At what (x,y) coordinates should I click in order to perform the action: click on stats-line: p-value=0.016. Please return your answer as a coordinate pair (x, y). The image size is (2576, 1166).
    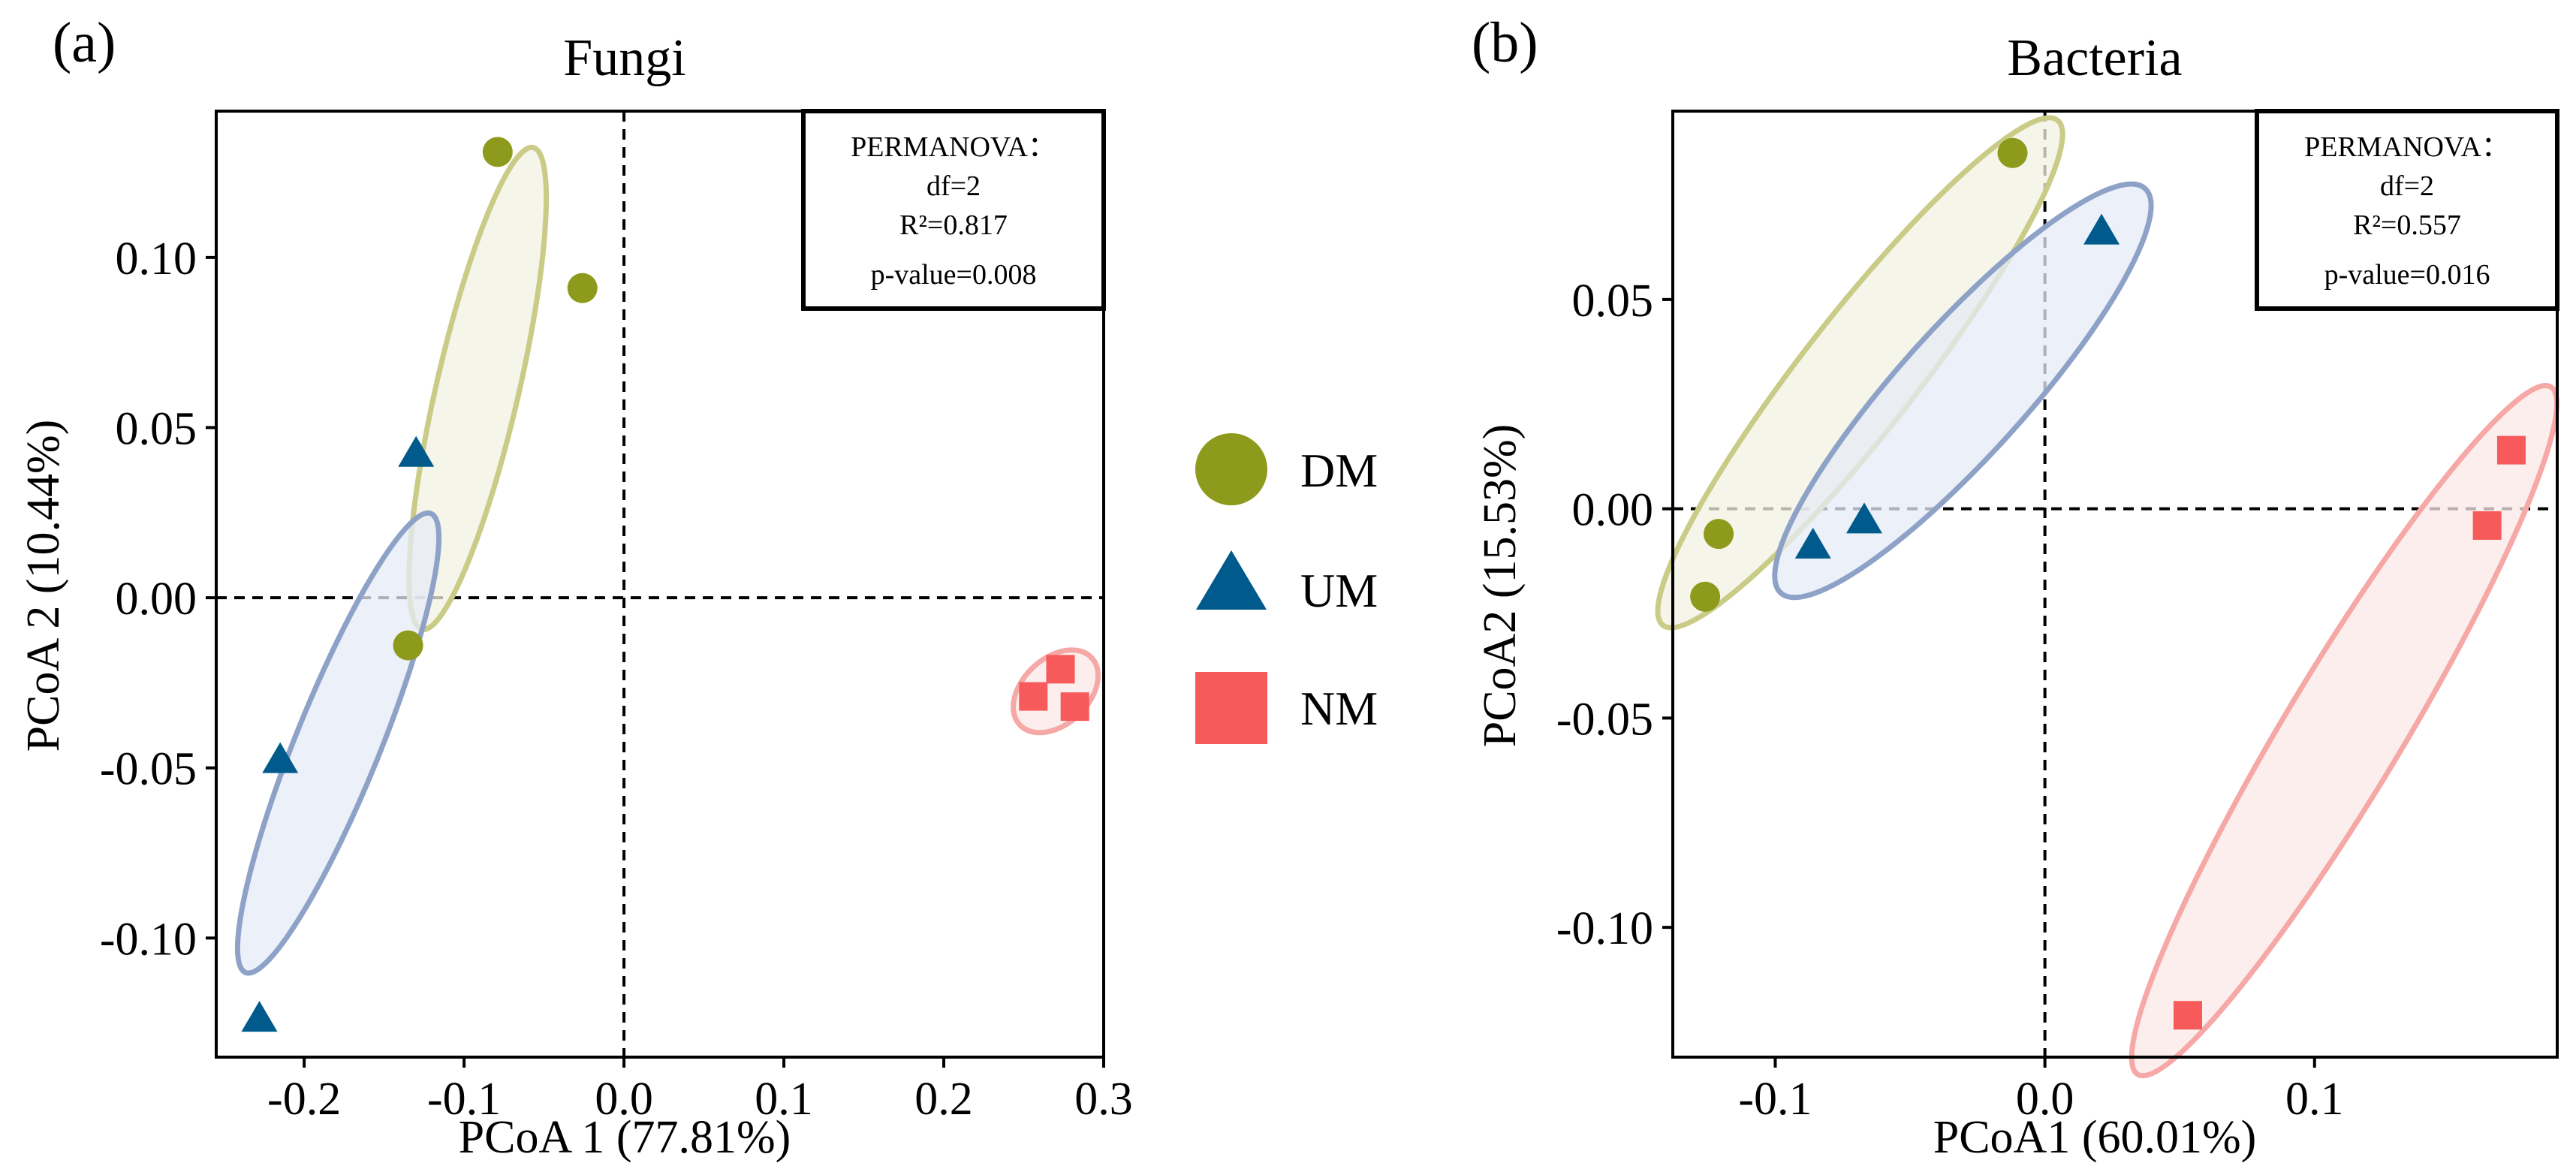
    Looking at the image, I should click on (2407, 275).